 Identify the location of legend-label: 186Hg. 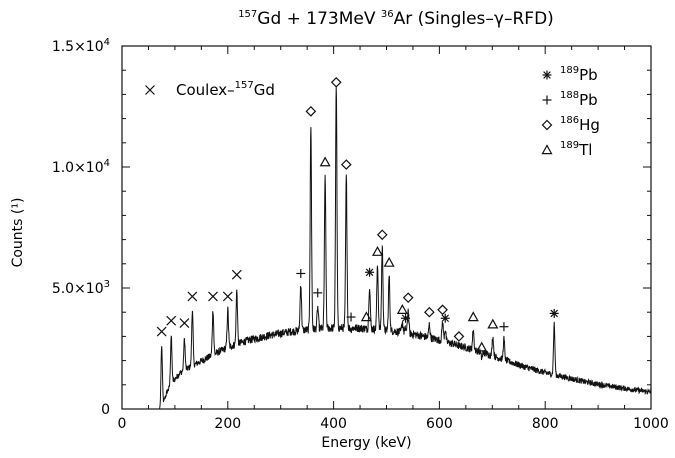
(580, 124).